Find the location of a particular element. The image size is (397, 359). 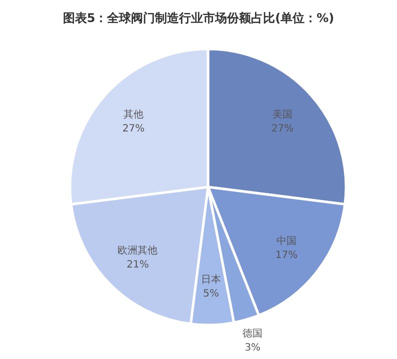

data-label: 3% is located at coordinates (252, 348).